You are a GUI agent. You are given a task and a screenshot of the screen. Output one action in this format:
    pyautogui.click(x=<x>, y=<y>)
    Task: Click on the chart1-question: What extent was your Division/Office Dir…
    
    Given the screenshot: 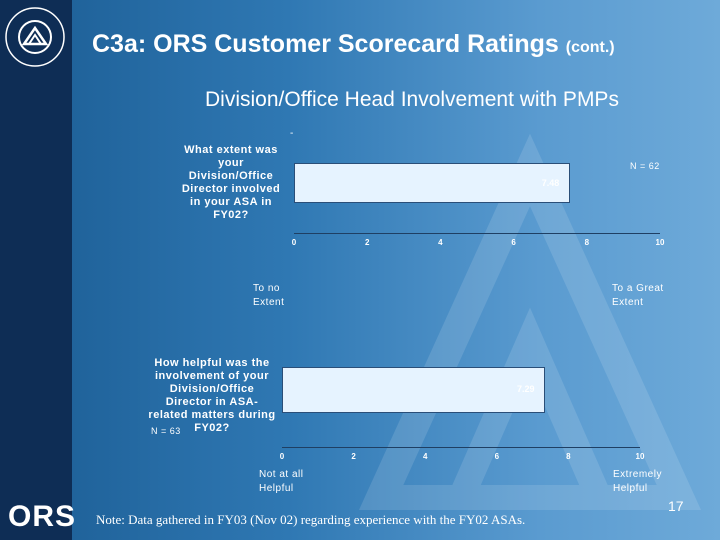 What is the action you would take?
    pyautogui.click(x=231, y=182)
    